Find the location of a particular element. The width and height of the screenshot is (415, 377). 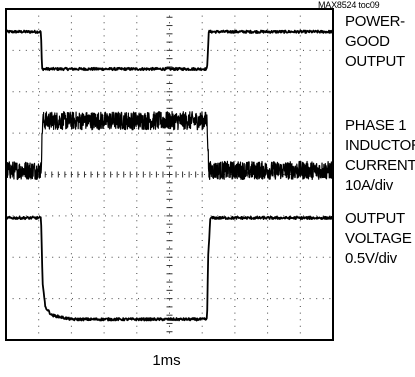

figure-tag: MAX8524 toc09 is located at coordinates (349, 5).